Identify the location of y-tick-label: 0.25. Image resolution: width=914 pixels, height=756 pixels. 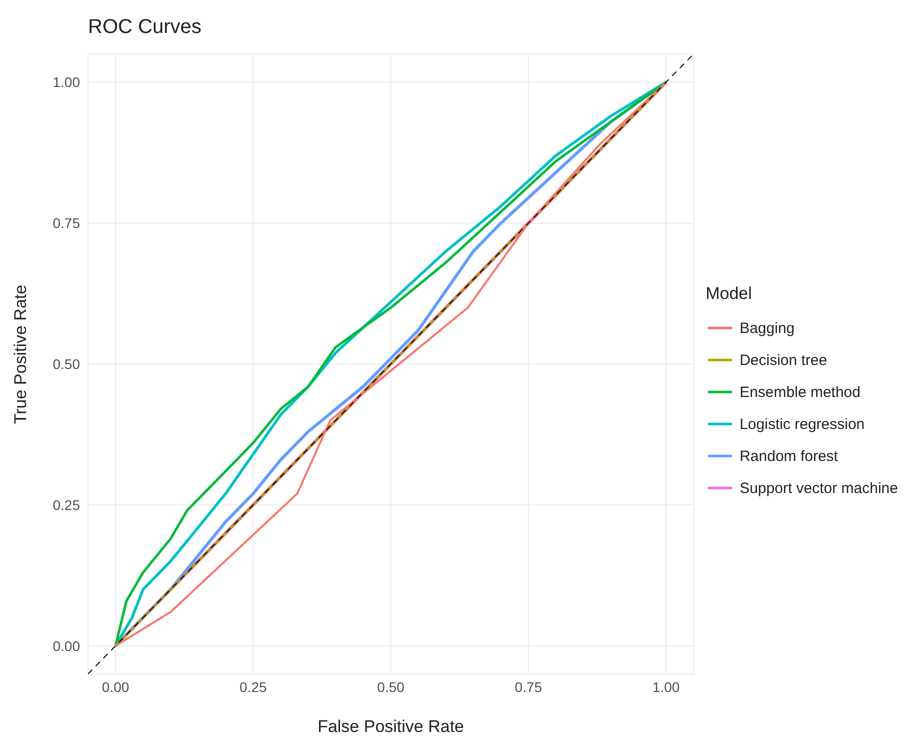
(66, 504).